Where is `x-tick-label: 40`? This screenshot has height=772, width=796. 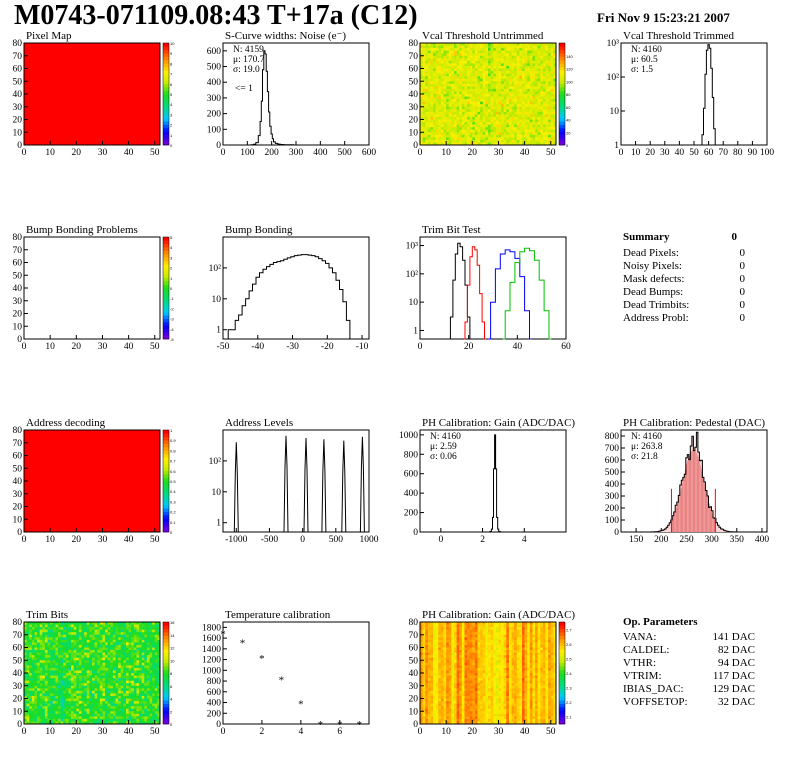
x-tick-label: 40 is located at coordinates (129, 540).